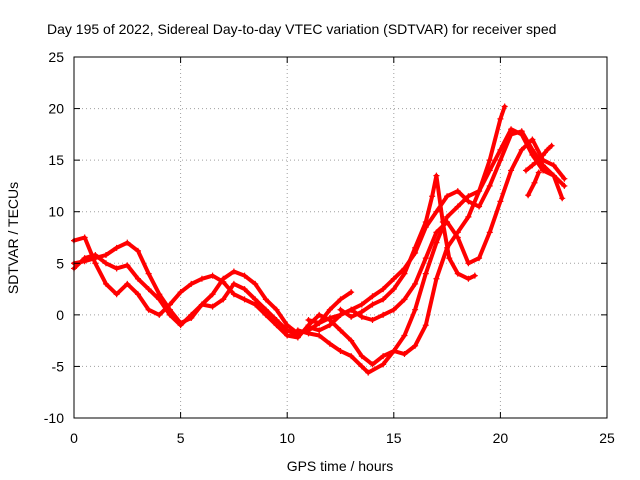 This screenshot has height=480, width=640. What do you see at coordinates (60, 315) in the screenshot?
I see `y-tick-label: 0` at bounding box center [60, 315].